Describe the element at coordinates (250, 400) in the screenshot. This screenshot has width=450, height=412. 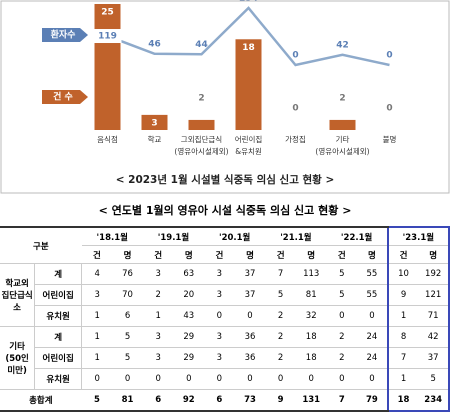
I see `value-cell: 73` at that location.